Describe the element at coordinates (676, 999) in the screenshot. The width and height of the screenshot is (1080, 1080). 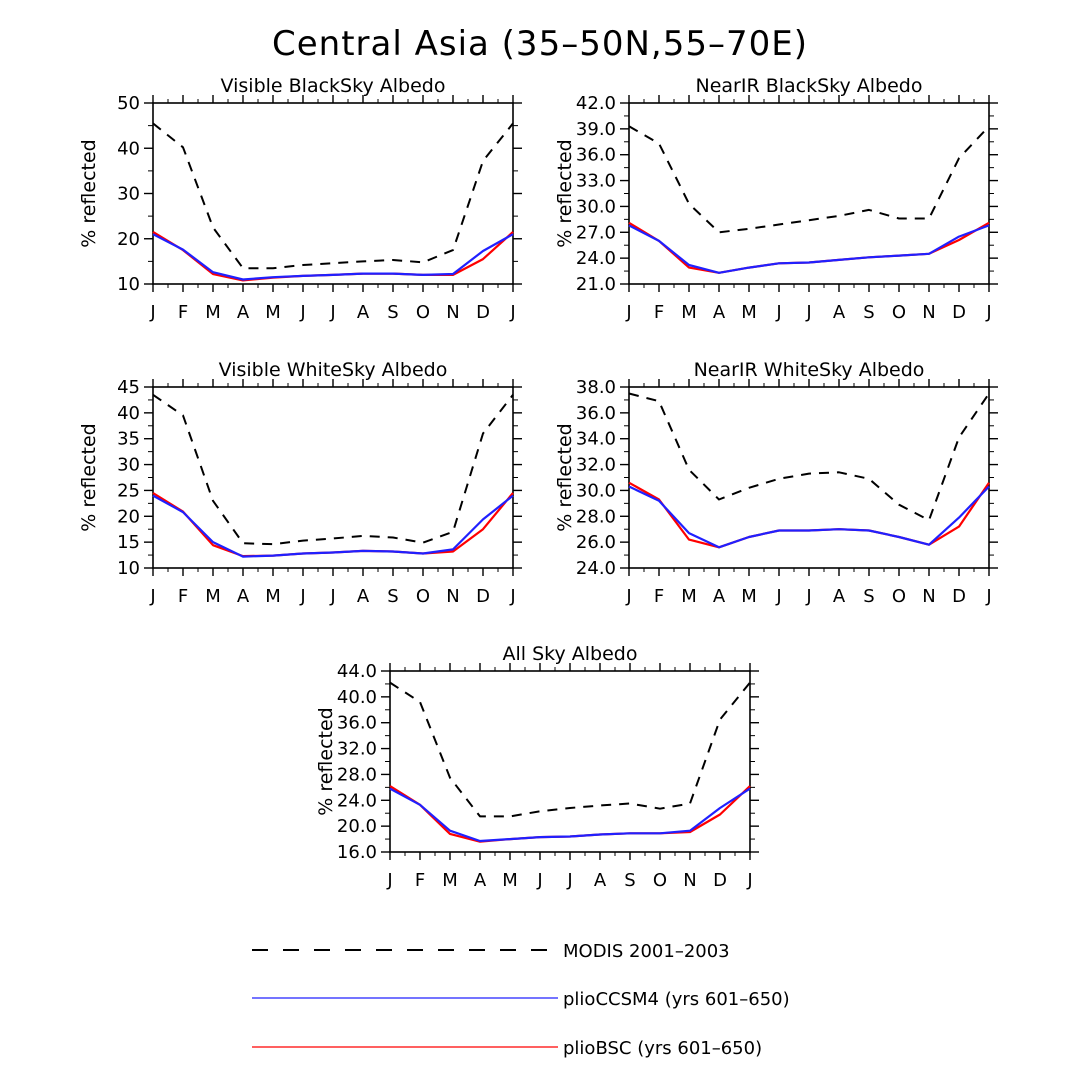
I see `legend-label-pliocssm4: plioCCSM4 (yrs 601–650)` at that location.